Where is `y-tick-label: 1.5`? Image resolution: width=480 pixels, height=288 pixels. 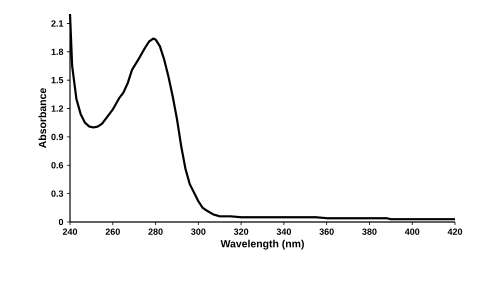 y-tick-label: 1.5 is located at coordinates (58, 80).